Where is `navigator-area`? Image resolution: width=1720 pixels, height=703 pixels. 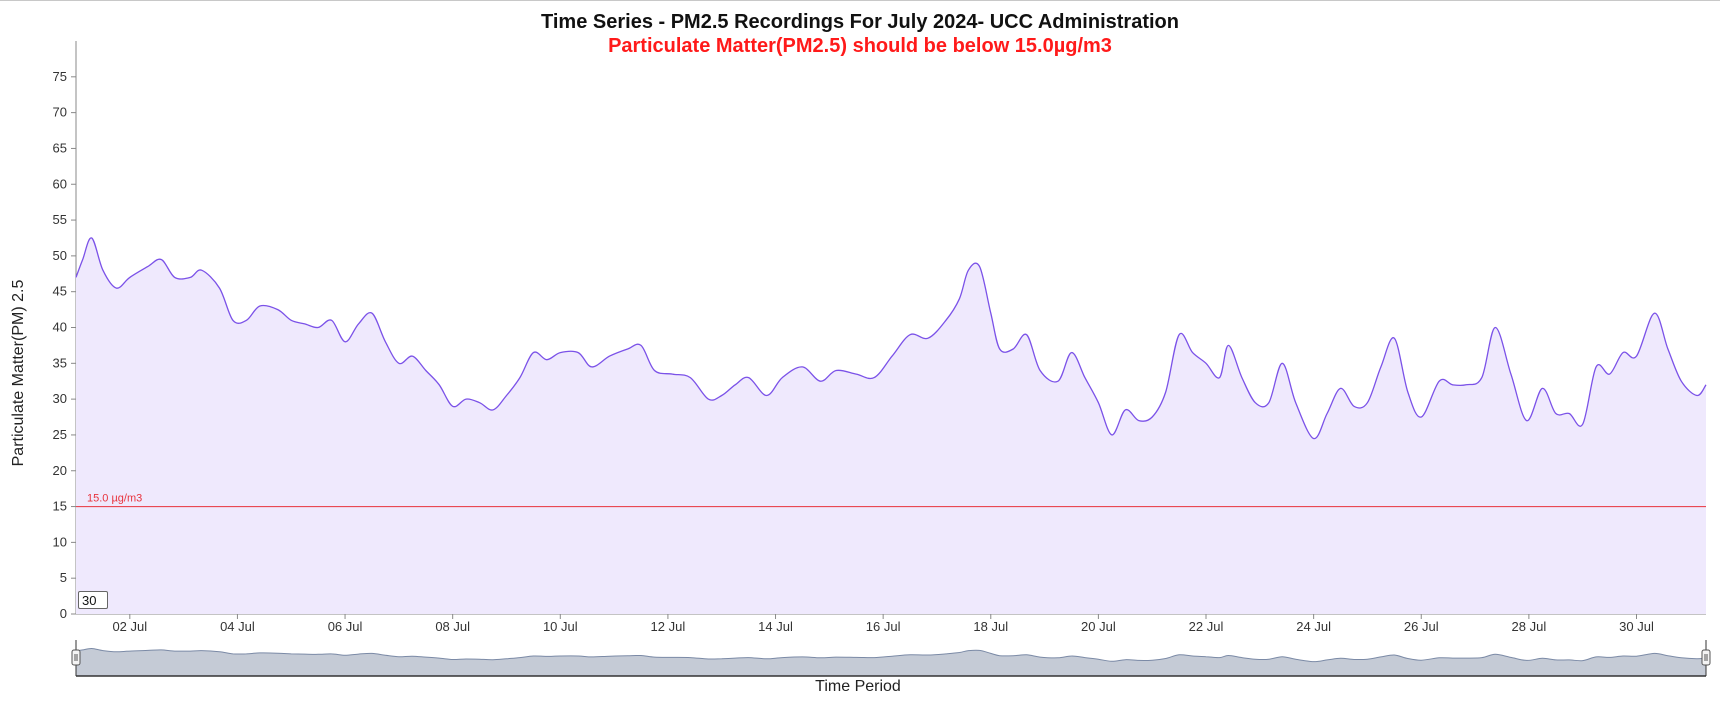
navigator-area is located at coordinates (891, 662).